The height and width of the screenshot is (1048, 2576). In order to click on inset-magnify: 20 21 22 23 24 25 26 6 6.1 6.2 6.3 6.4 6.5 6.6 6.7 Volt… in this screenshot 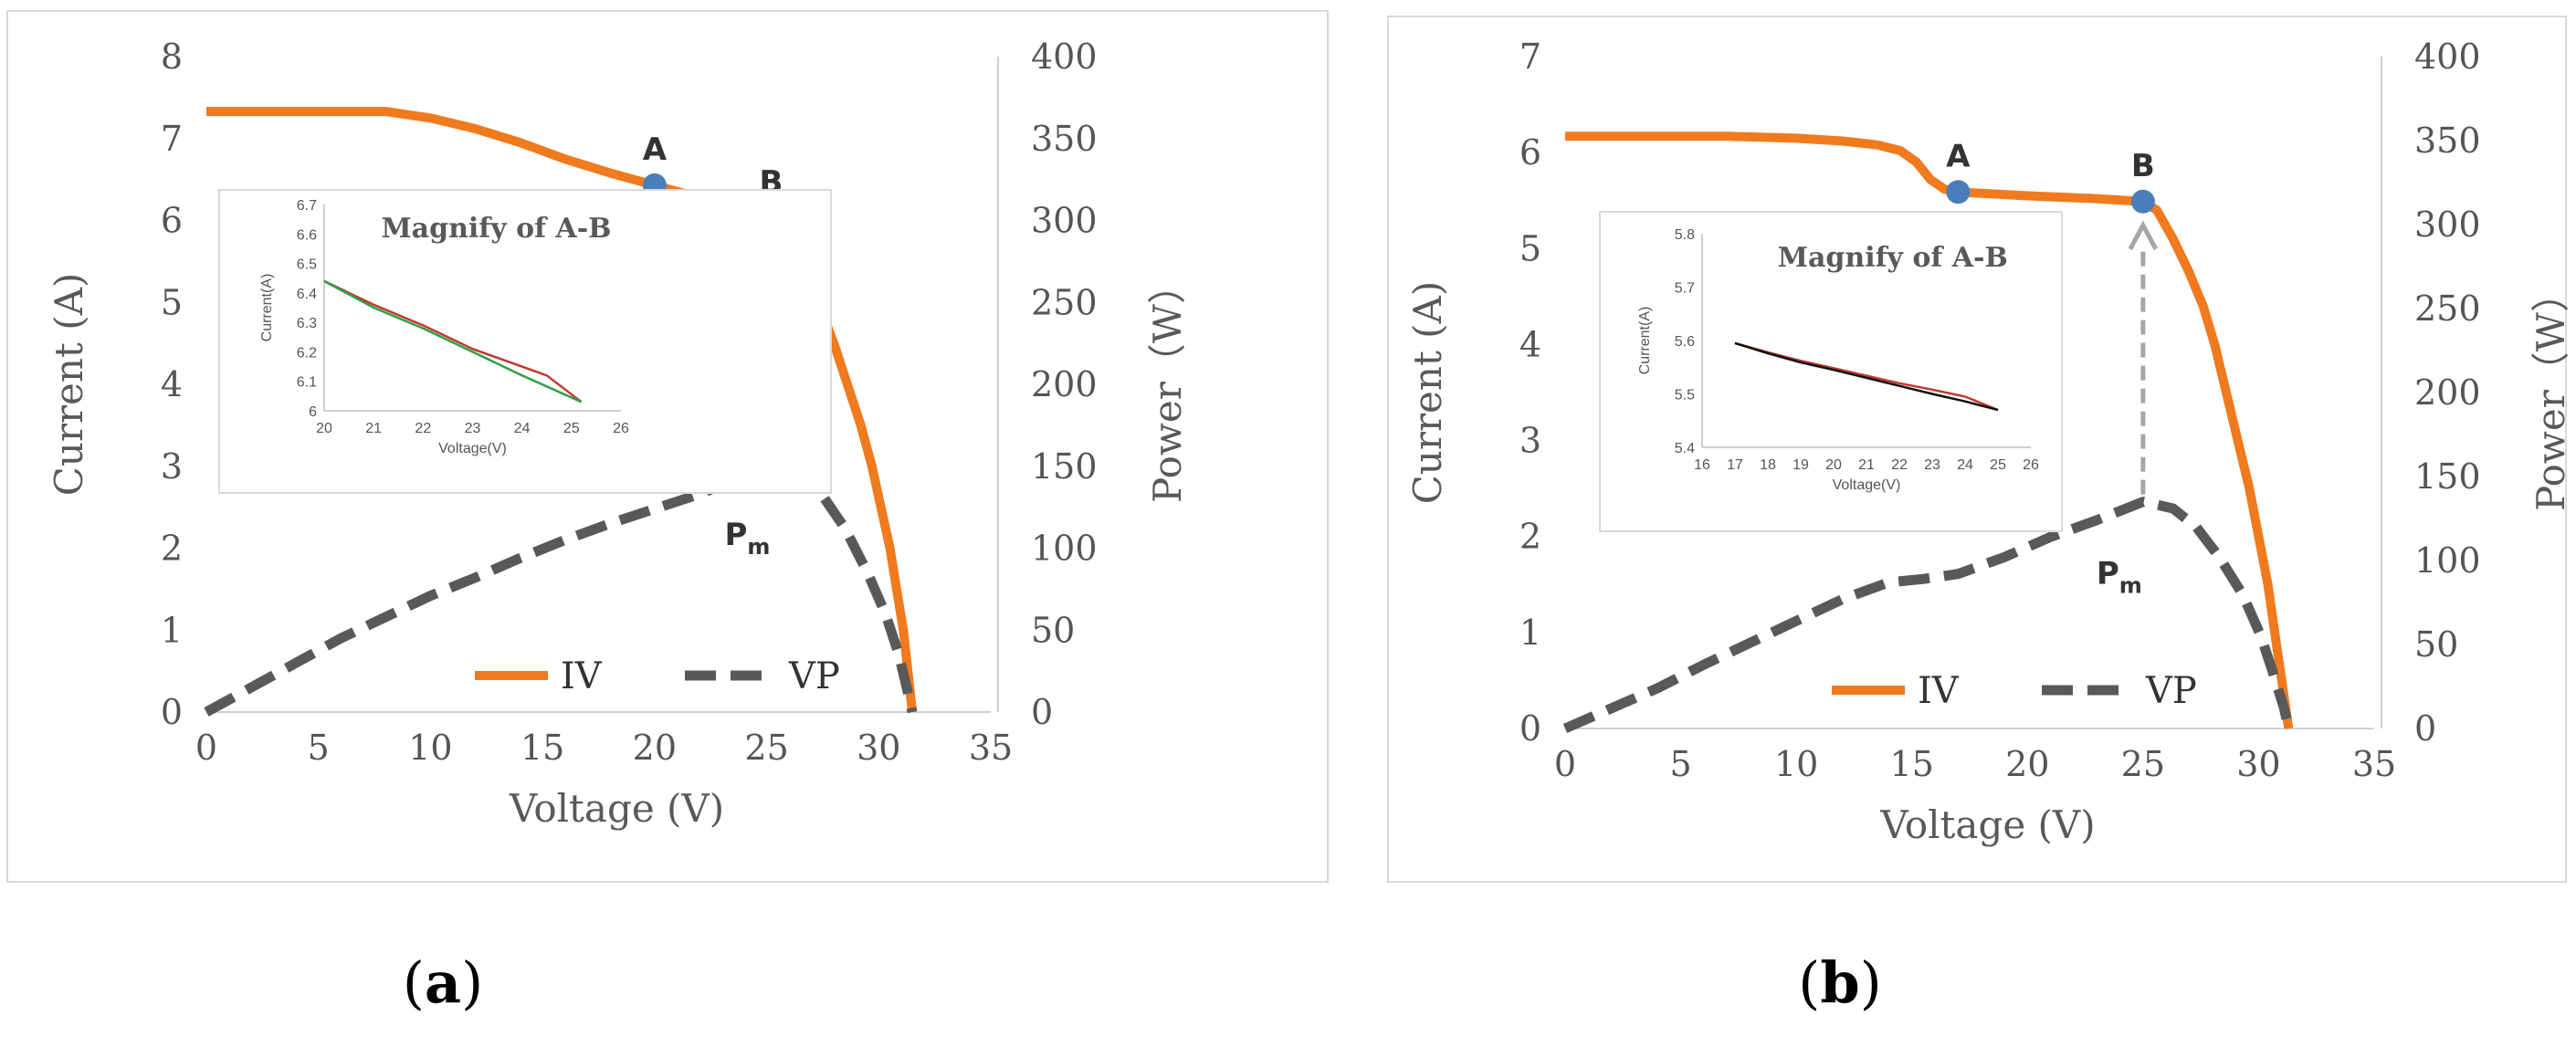, I will do `click(525, 342)`.